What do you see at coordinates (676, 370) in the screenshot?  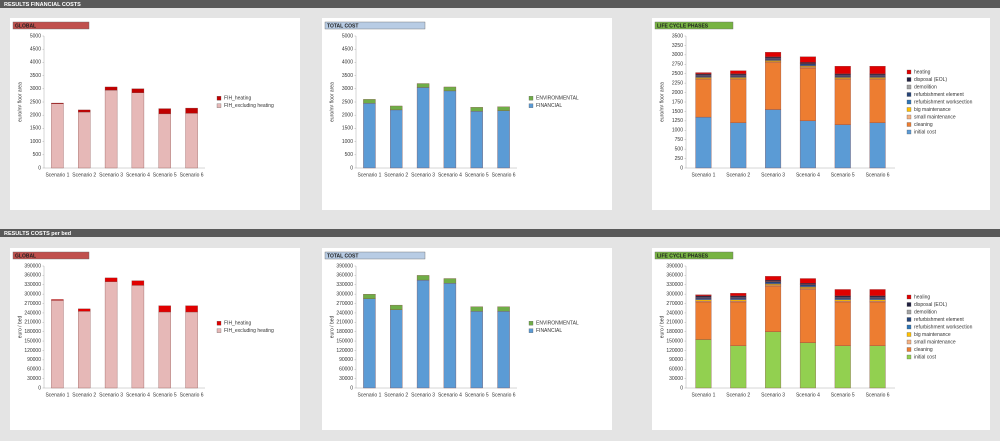 I see `y-tick-label: 60000` at bounding box center [676, 370].